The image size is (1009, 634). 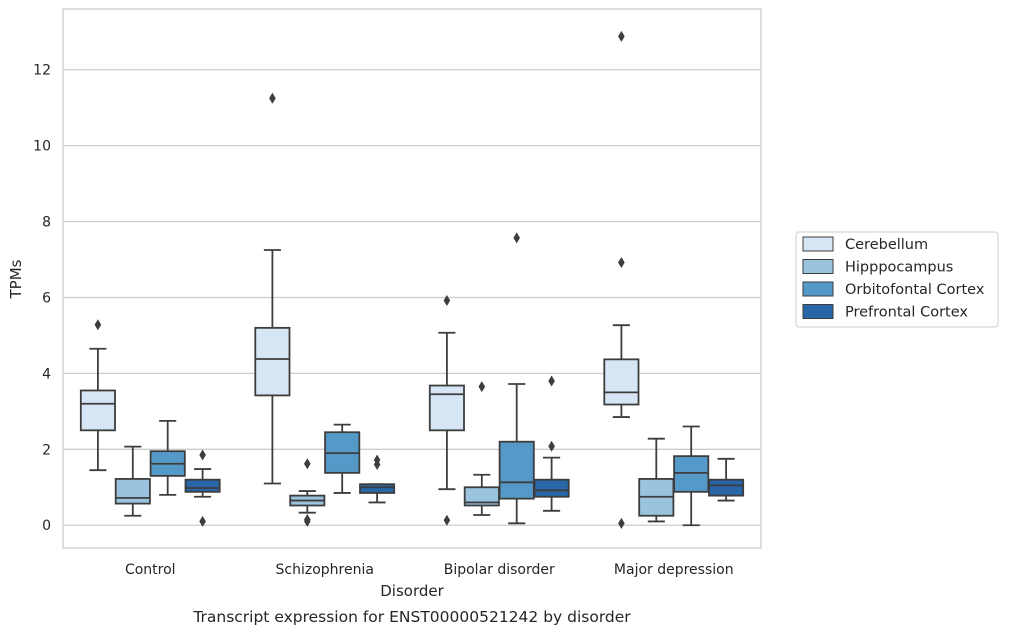 I want to click on legend-label: Prefrontal Cortex, so click(x=906, y=313).